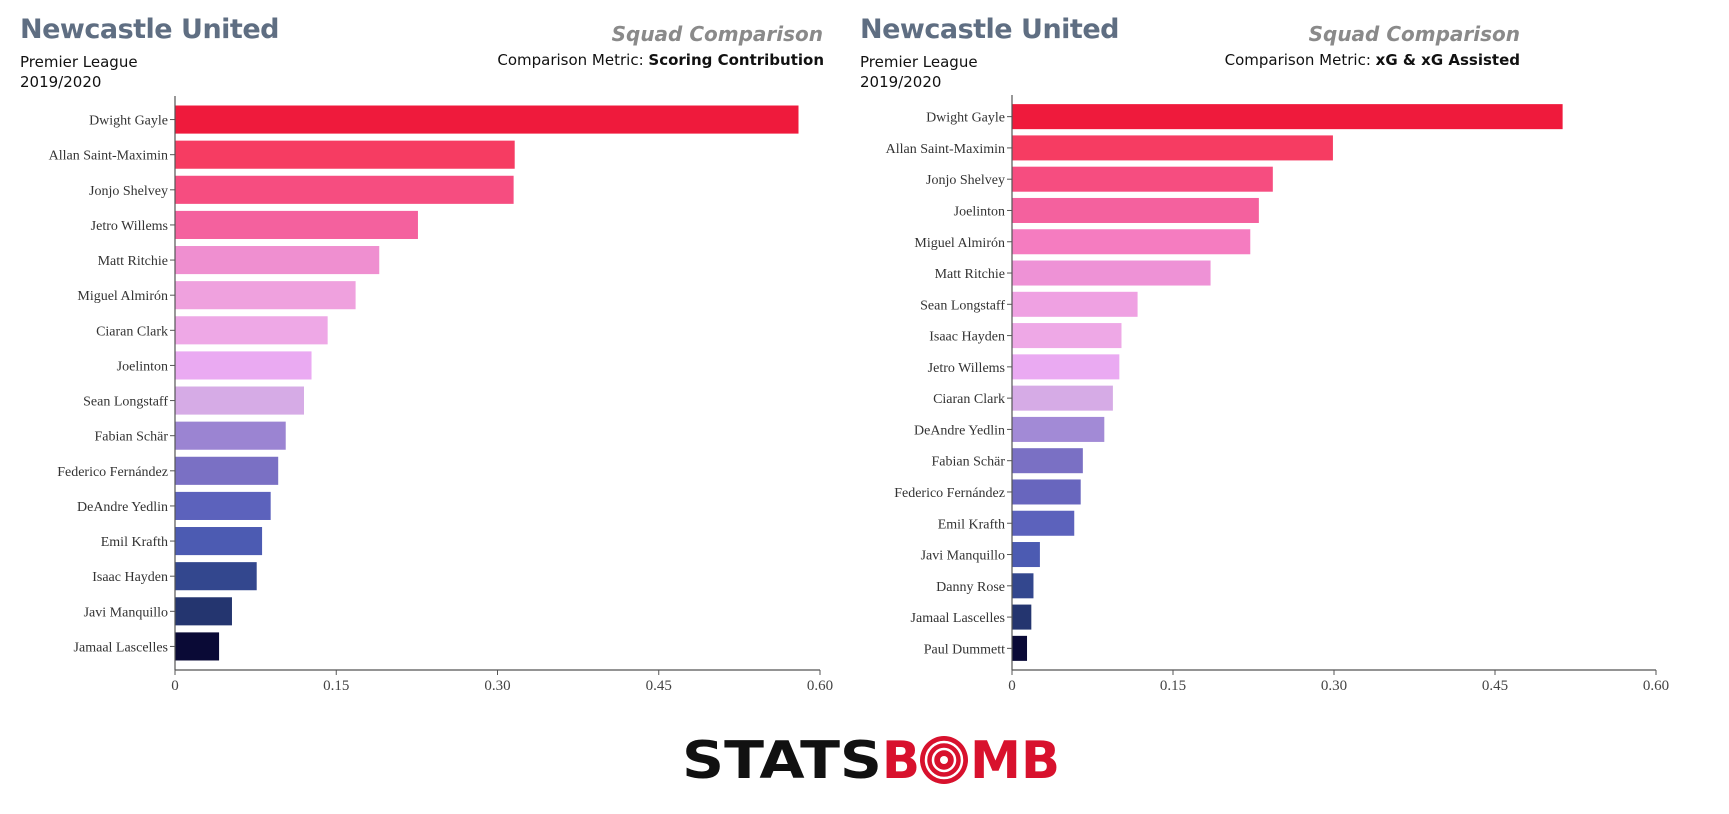 The image size is (1729, 814). I want to click on logo-b-text: B, so click(901, 759).